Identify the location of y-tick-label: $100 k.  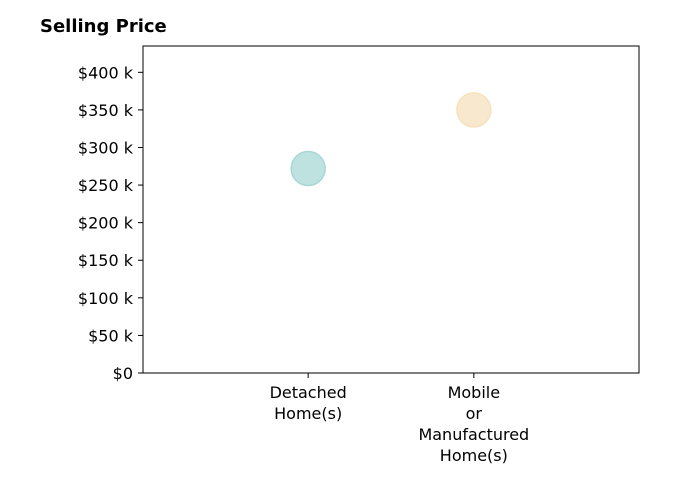
(106, 298).